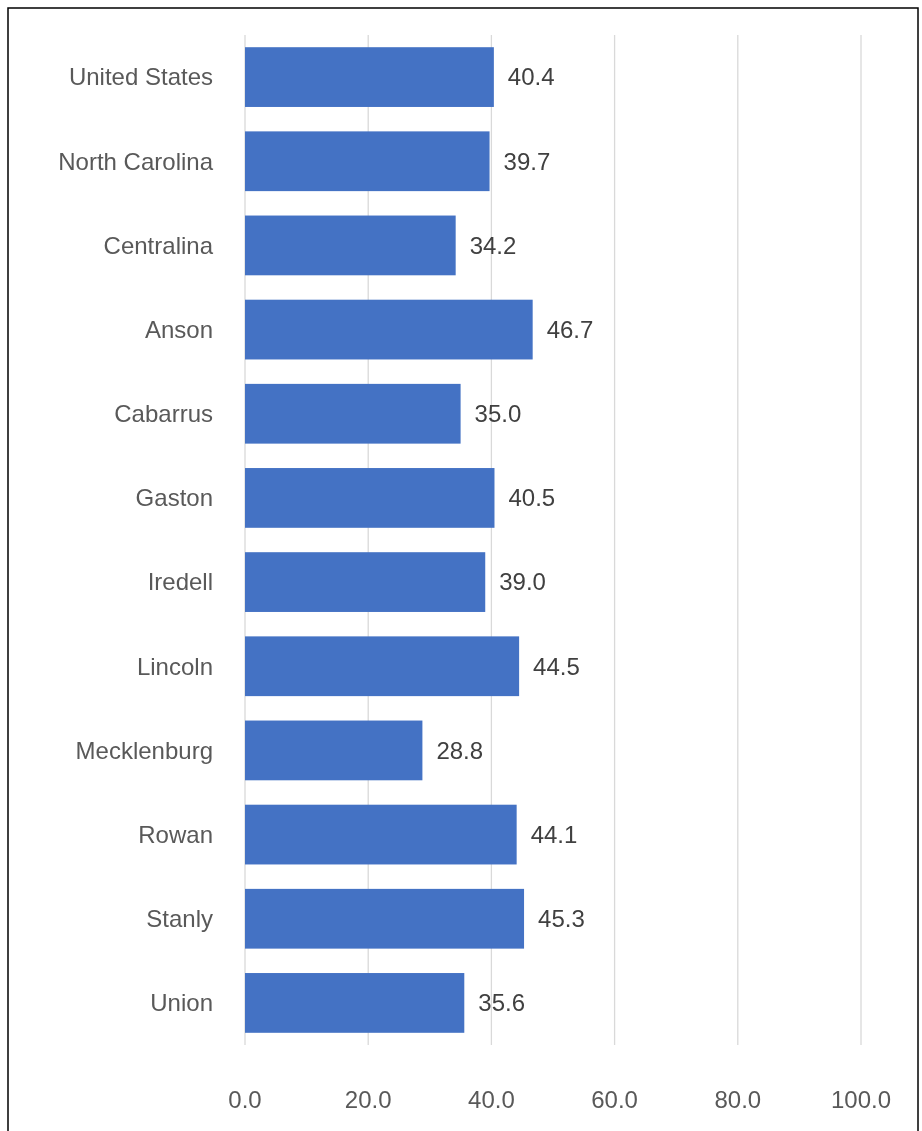 The image size is (922, 1131). I want to click on x-tick-label: 20.0, so click(368, 1100).